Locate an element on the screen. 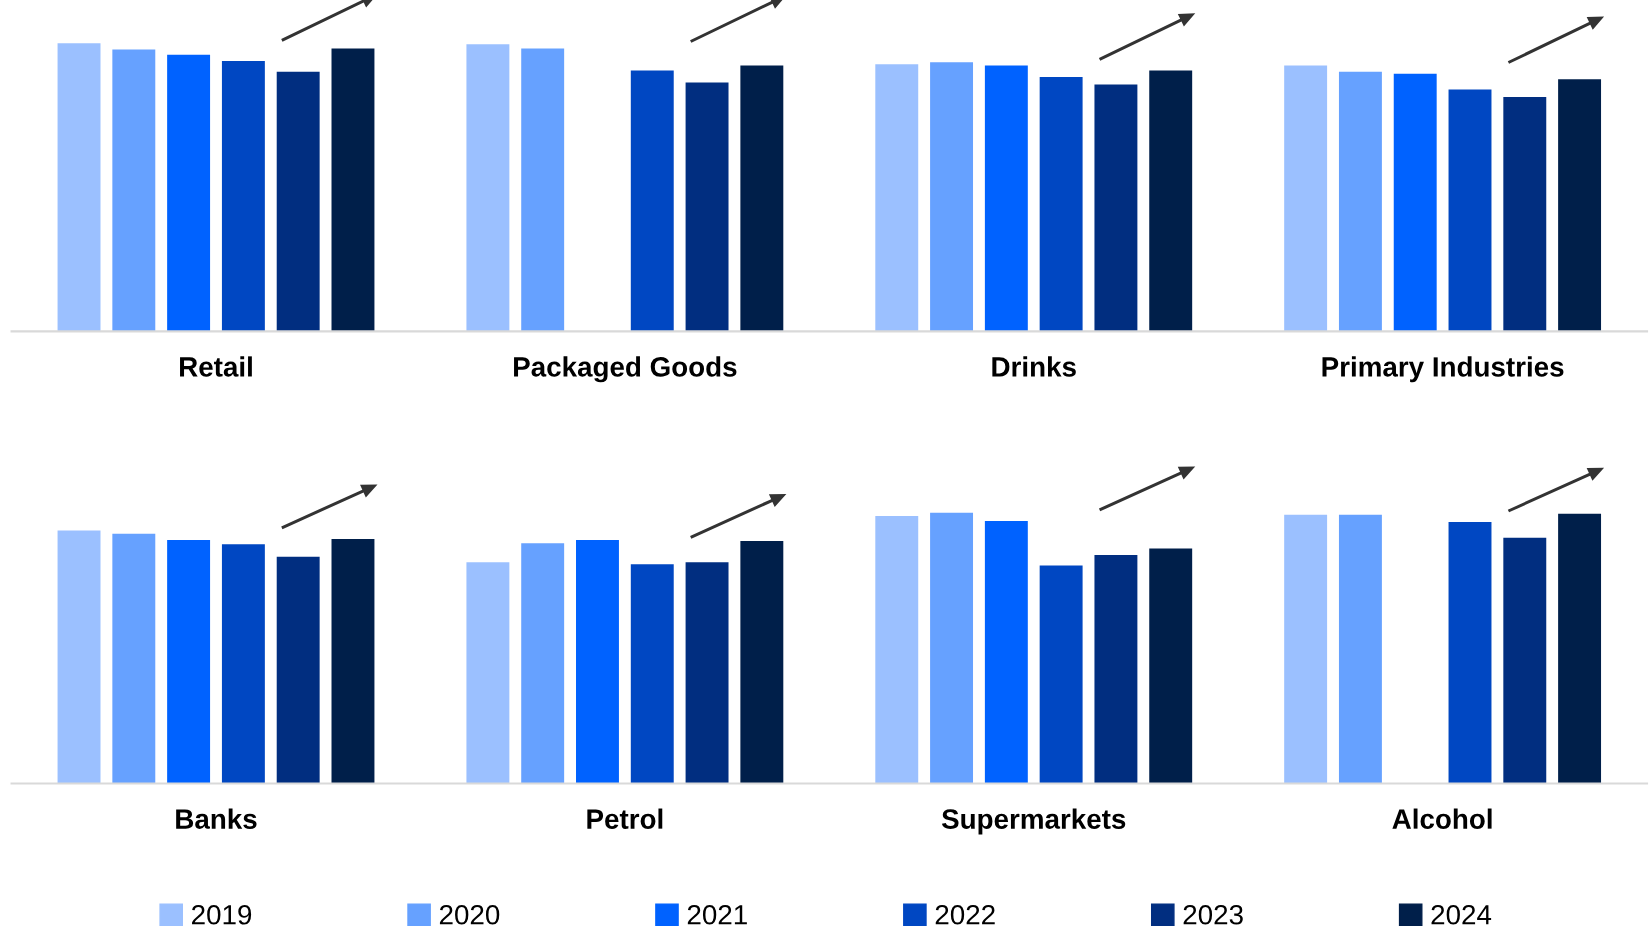 The image size is (1652, 944). x-tick-label: Alcohol is located at coordinates (1442, 818).